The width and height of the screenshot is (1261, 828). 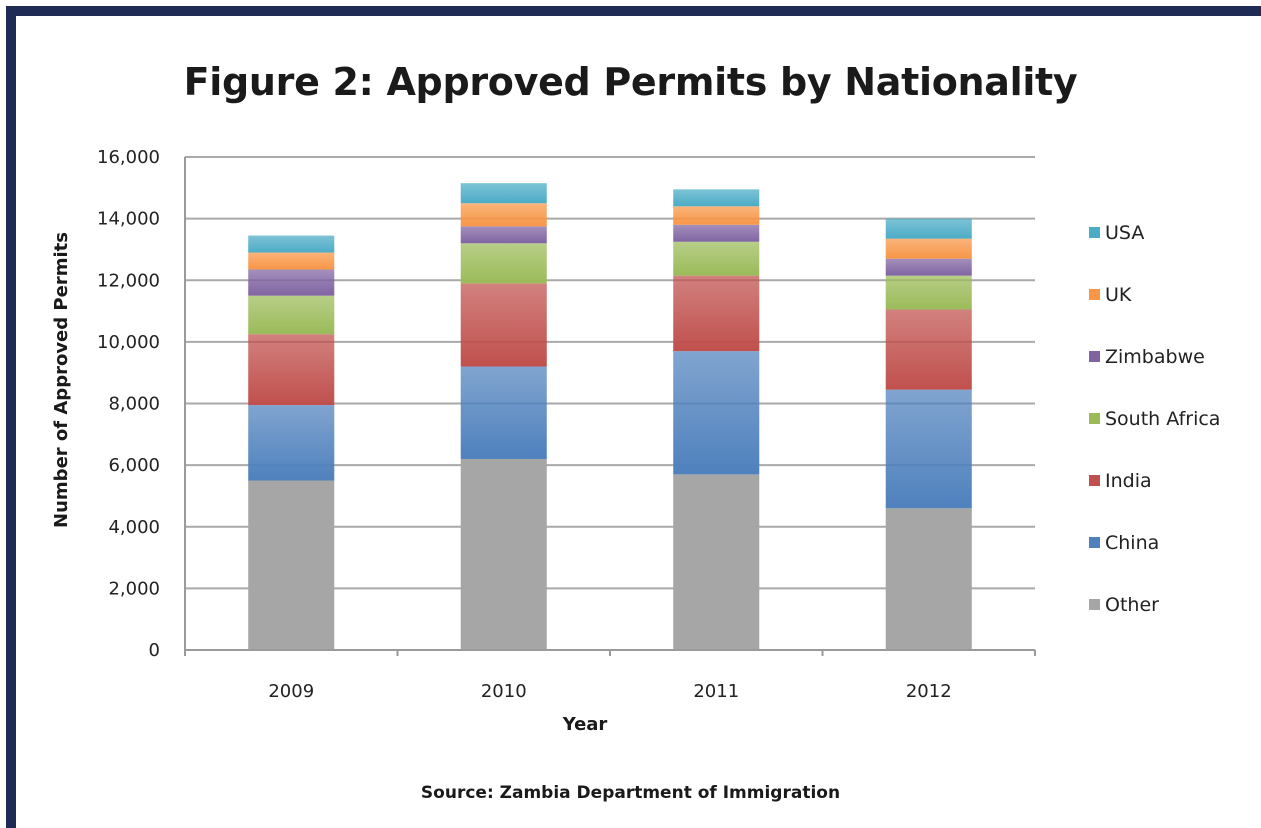 I want to click on source-note: Source: Zambia Department of Immigration, so click(x=630, y=793).